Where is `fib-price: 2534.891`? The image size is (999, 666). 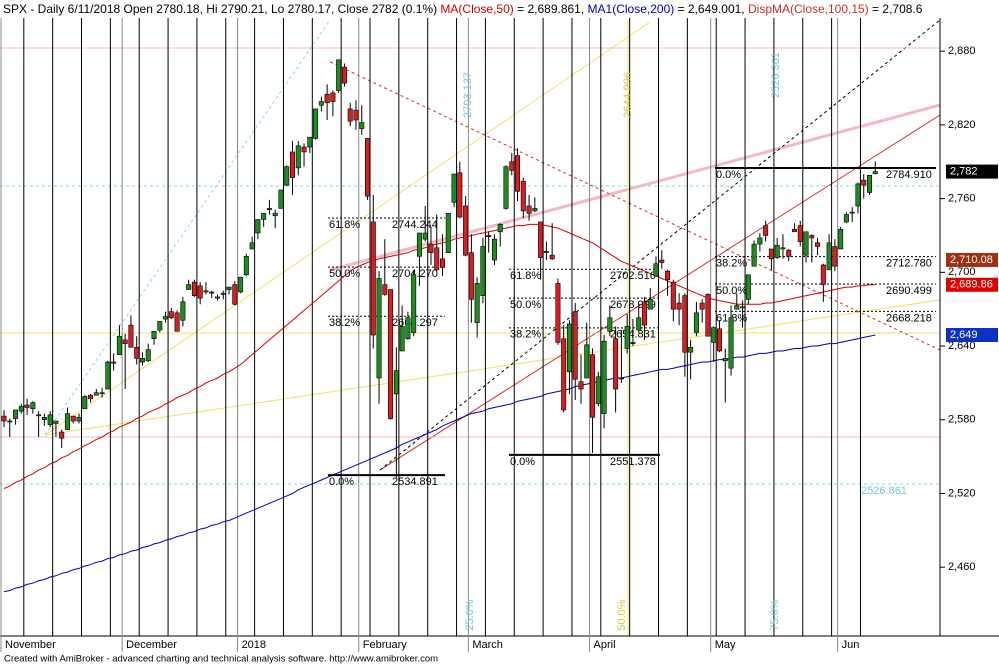 fib-price: 2534.891 is located at coordinates (415, 482).